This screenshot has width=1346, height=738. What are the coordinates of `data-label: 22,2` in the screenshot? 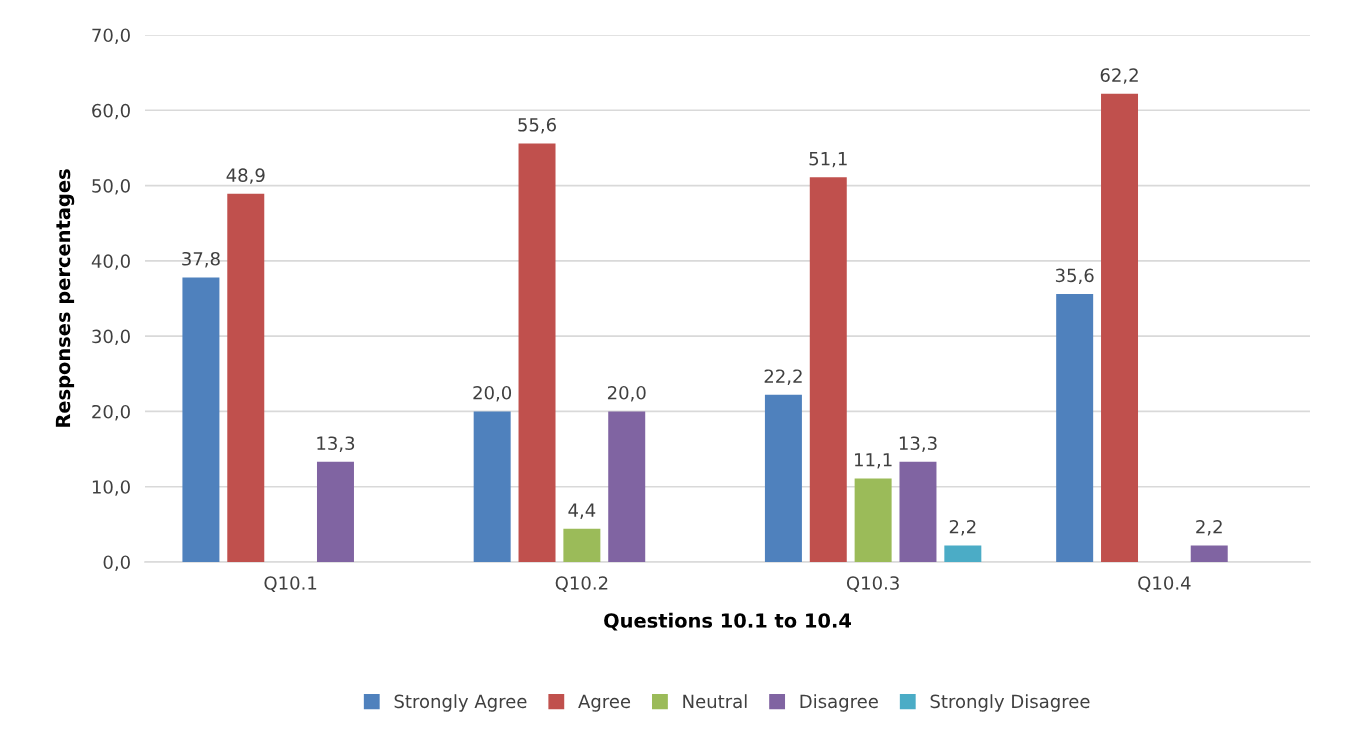 It's located at (783, 377).